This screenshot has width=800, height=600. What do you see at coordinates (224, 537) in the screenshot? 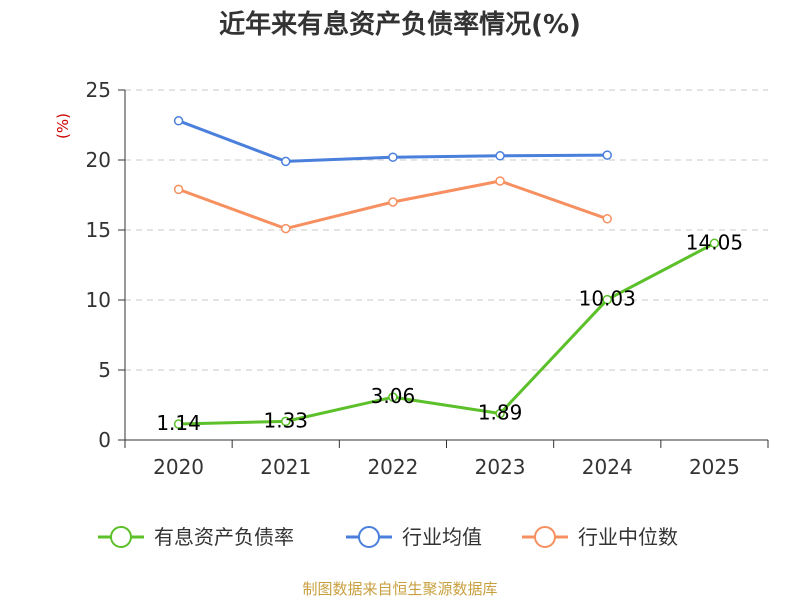
I see `legend-label: 有息资产负债率` at bounding box center [224, 537].